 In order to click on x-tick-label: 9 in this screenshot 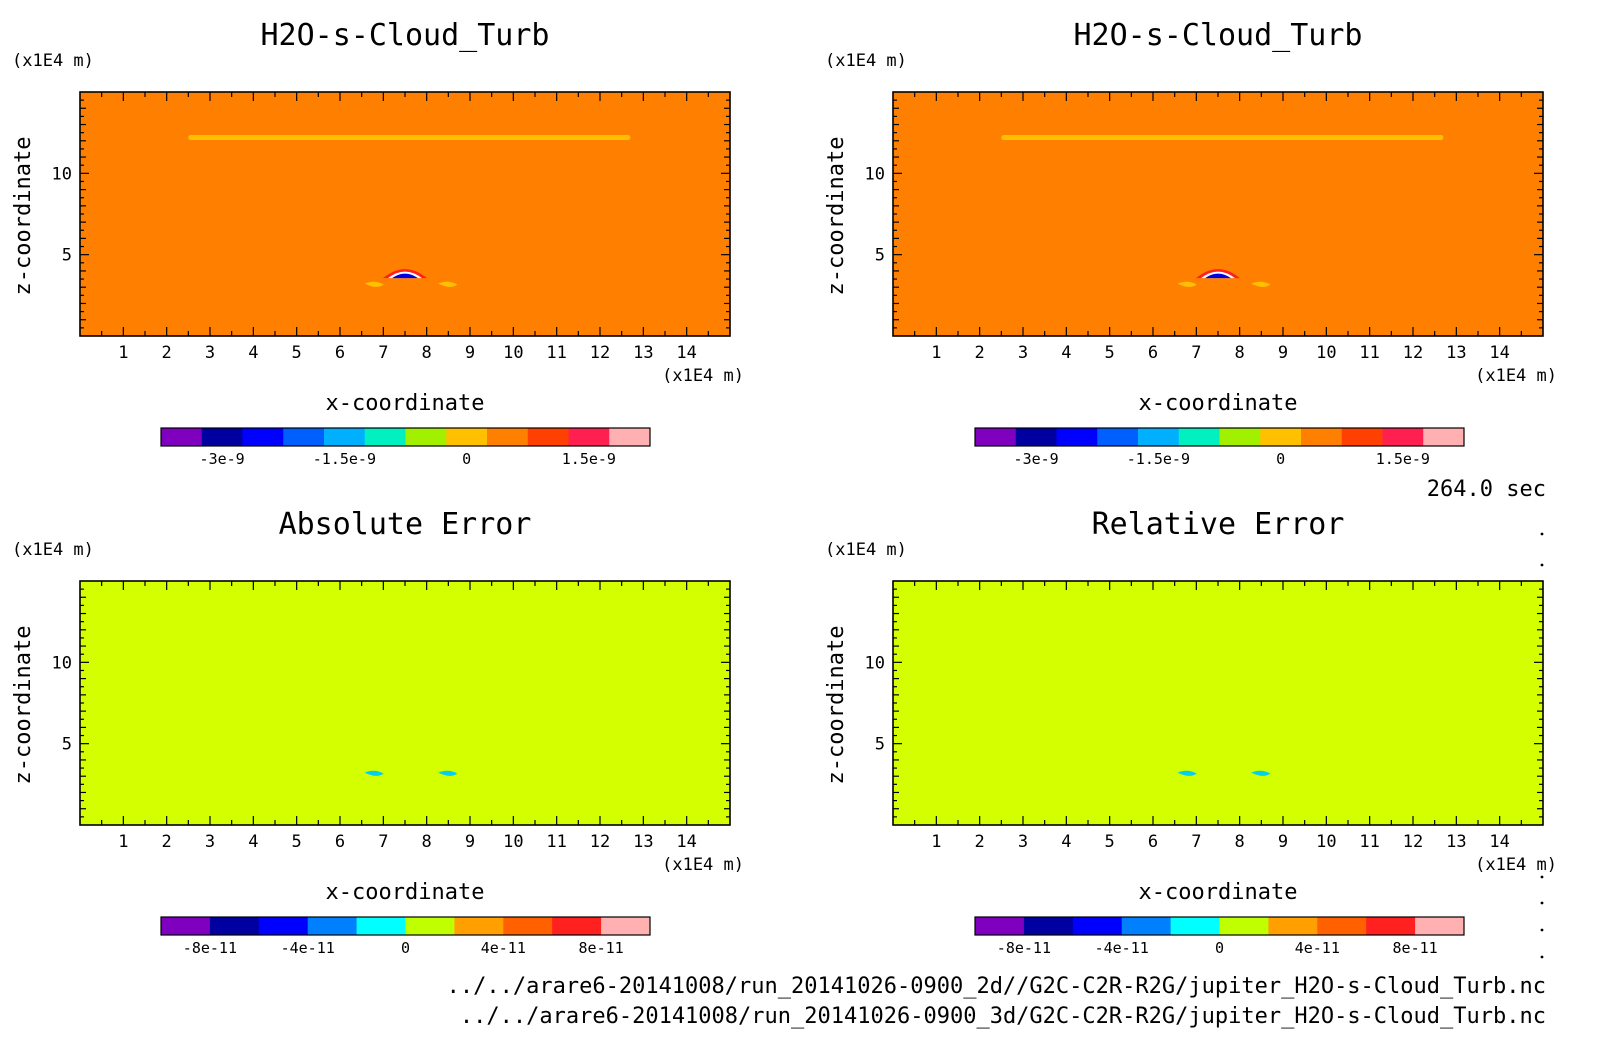, I will do `click(470, 842)`.